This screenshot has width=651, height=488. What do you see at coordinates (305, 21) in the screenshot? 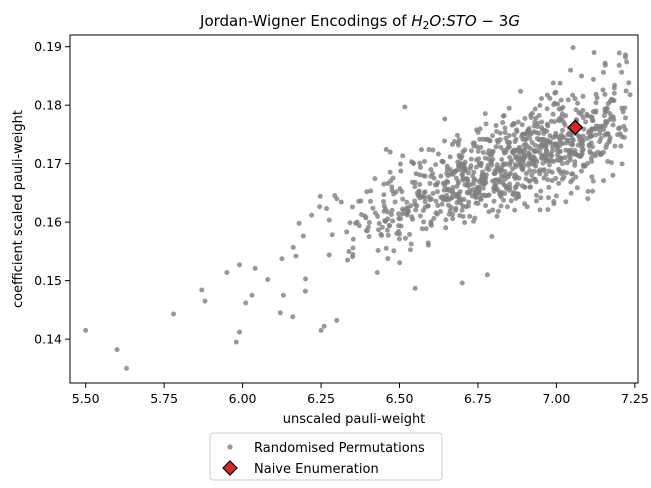
I see `chart-title-prefix: Jordan-Wigner Encodings of` at bounding box center [305, 21].